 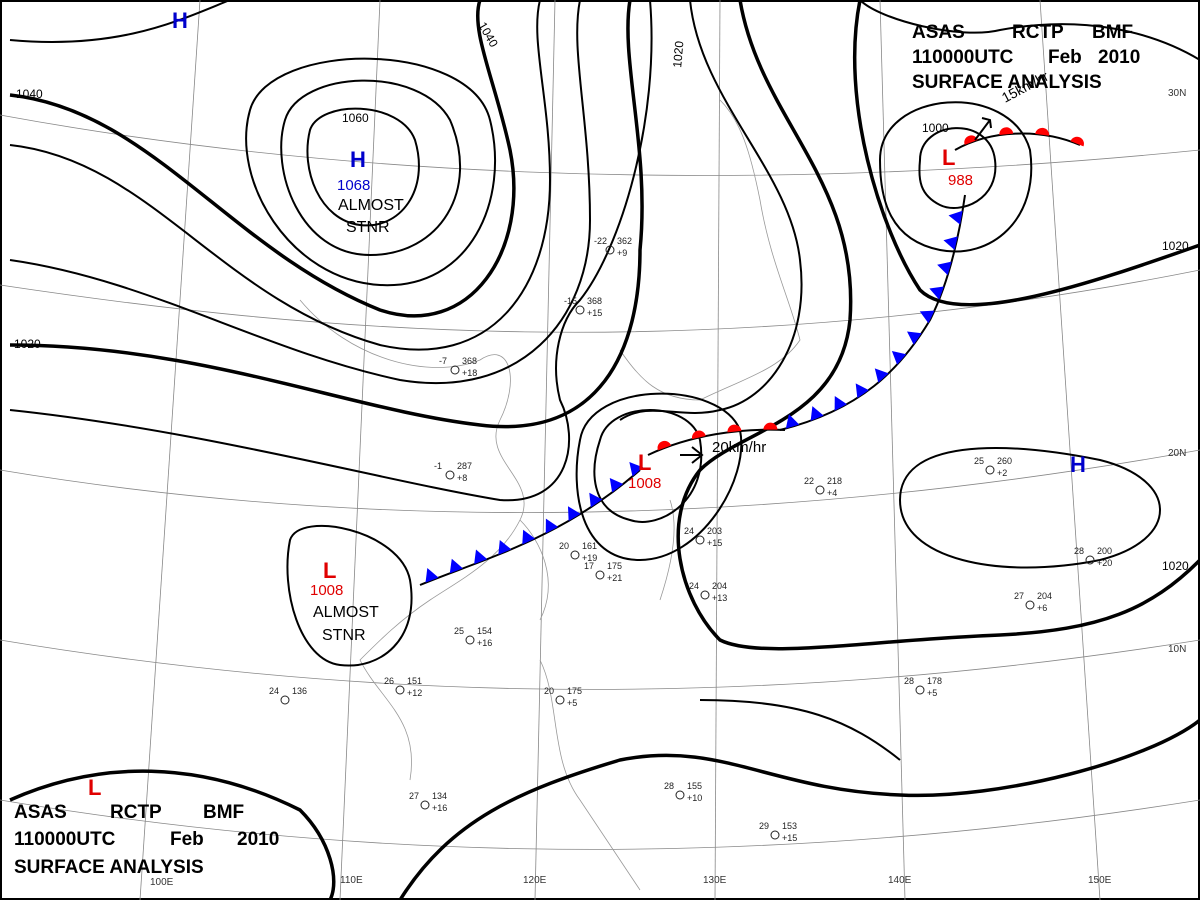 What do you see at coordinates (624, 241) in the screenshot?
I see `station-pressure: 362` at bounding box center [624, 241].